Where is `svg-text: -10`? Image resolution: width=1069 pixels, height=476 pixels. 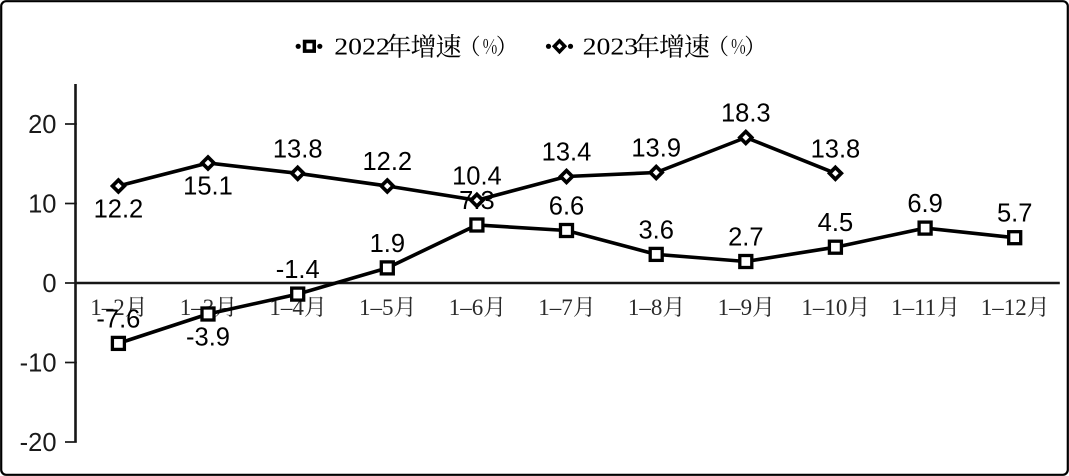
svg-text: -10 is located at coordinates (38, 364).